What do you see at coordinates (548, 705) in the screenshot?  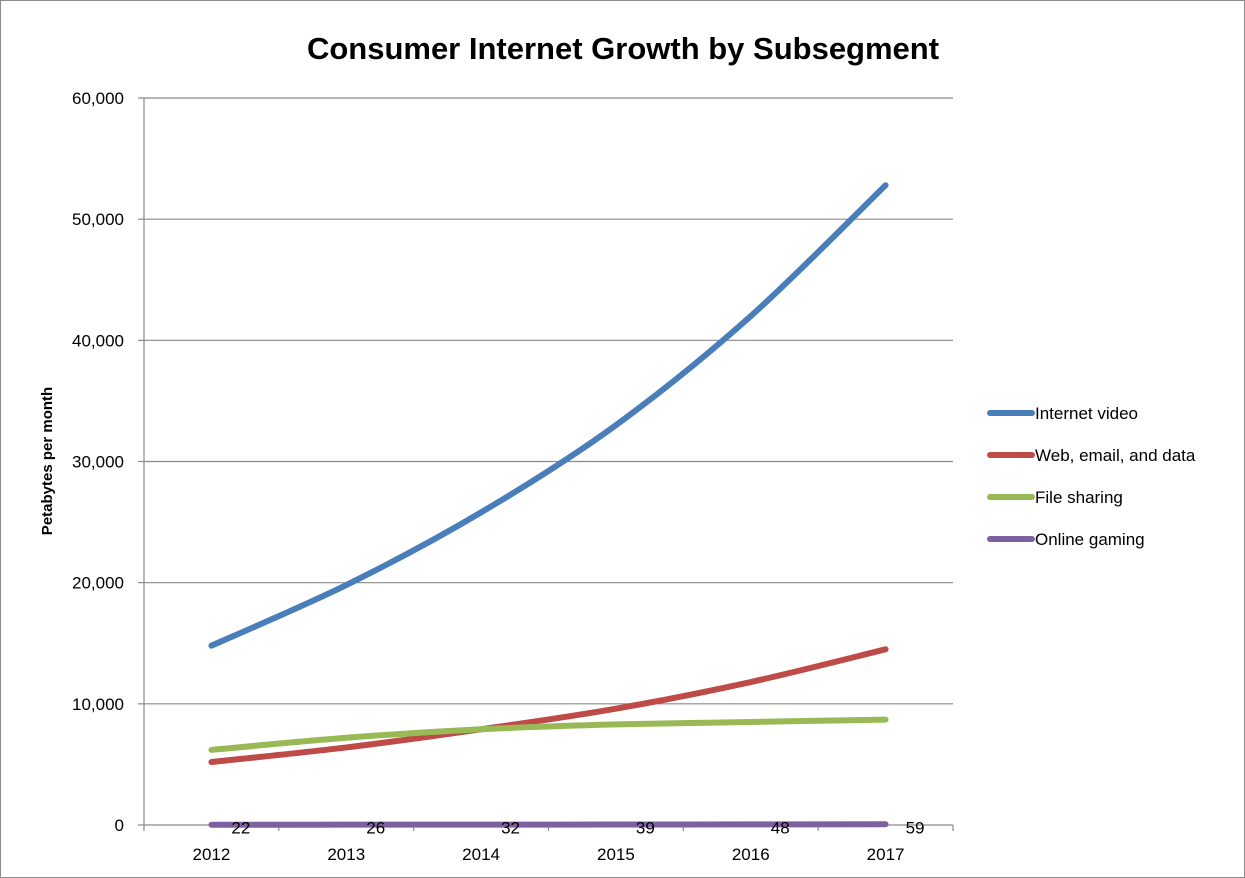 I see `series-line-web-email-and-data` at bounding box center [548, 705].